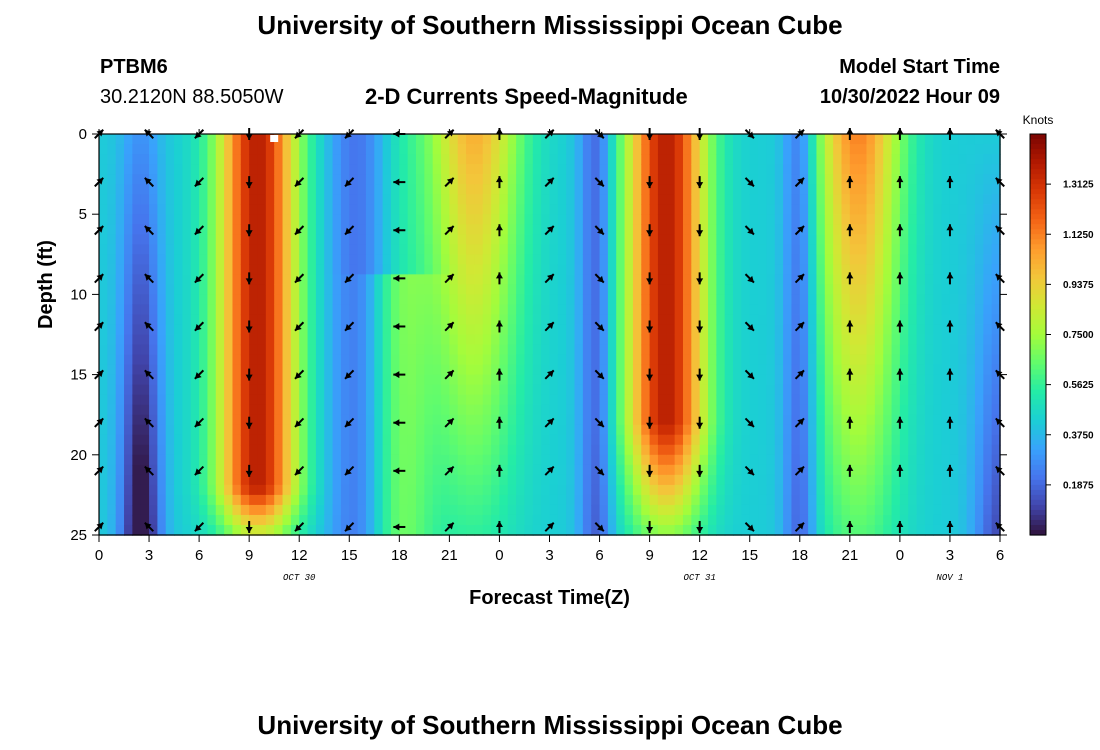  Describe the element at coordinates (1078, 185) in the screenshot. I see `colorbar-tick-label: 1.3125` at that location.